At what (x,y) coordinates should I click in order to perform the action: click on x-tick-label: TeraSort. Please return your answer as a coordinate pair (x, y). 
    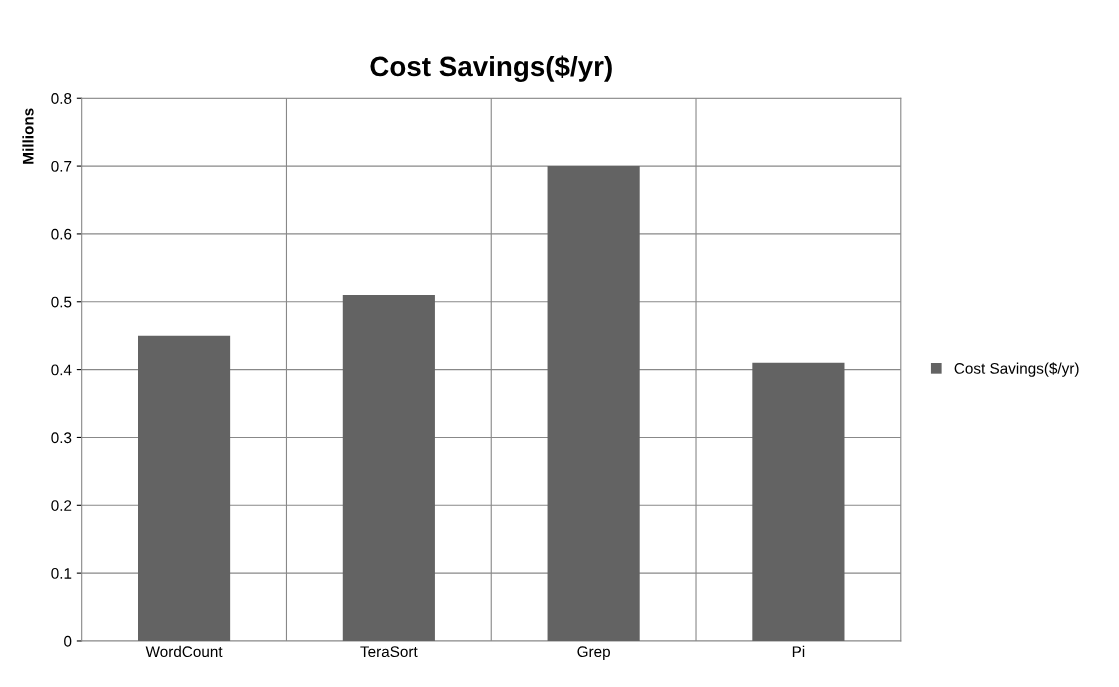
    Looking at the image, I should click on (389, 652).